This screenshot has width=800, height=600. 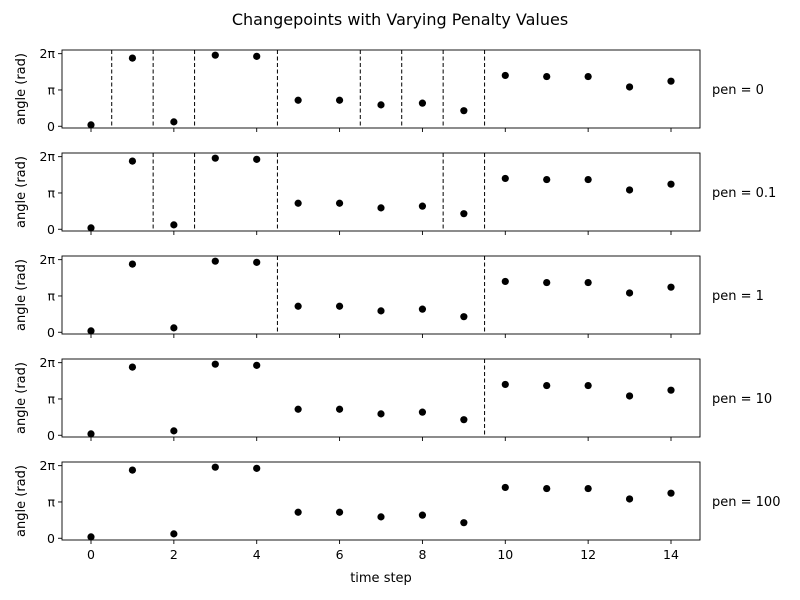 I want to click on panel-3: 0 π 2π angle (rad) pen = 1, so click(x=389, y=296).